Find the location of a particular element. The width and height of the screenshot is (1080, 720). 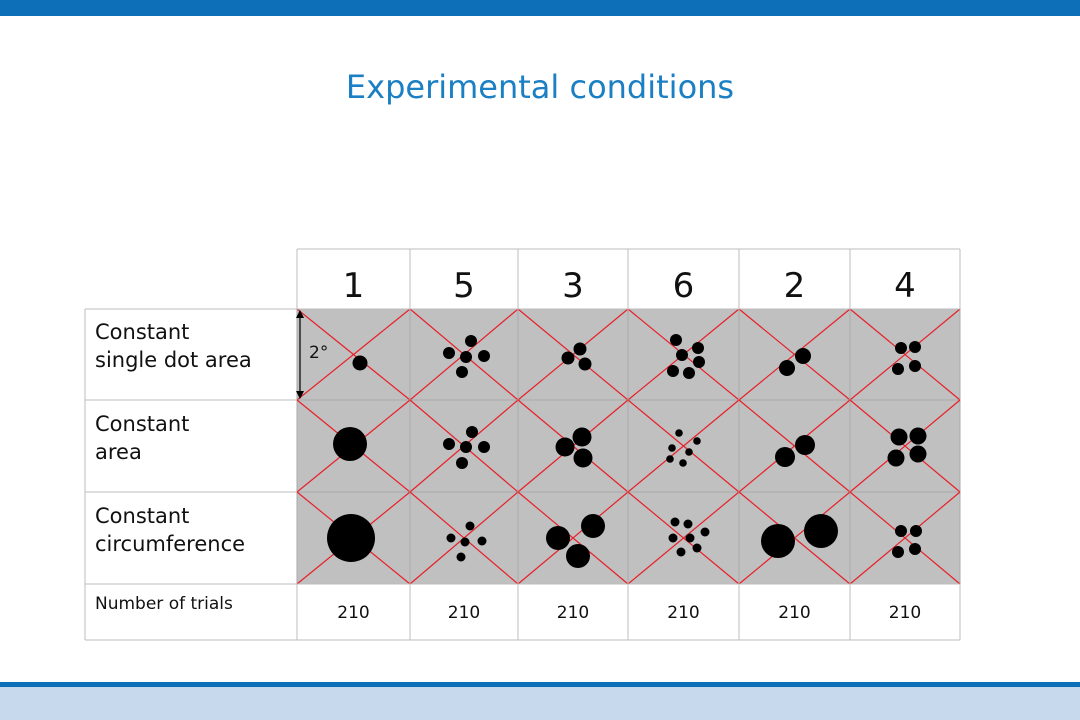

top-accent-bar is located at coordinates (540, 8).